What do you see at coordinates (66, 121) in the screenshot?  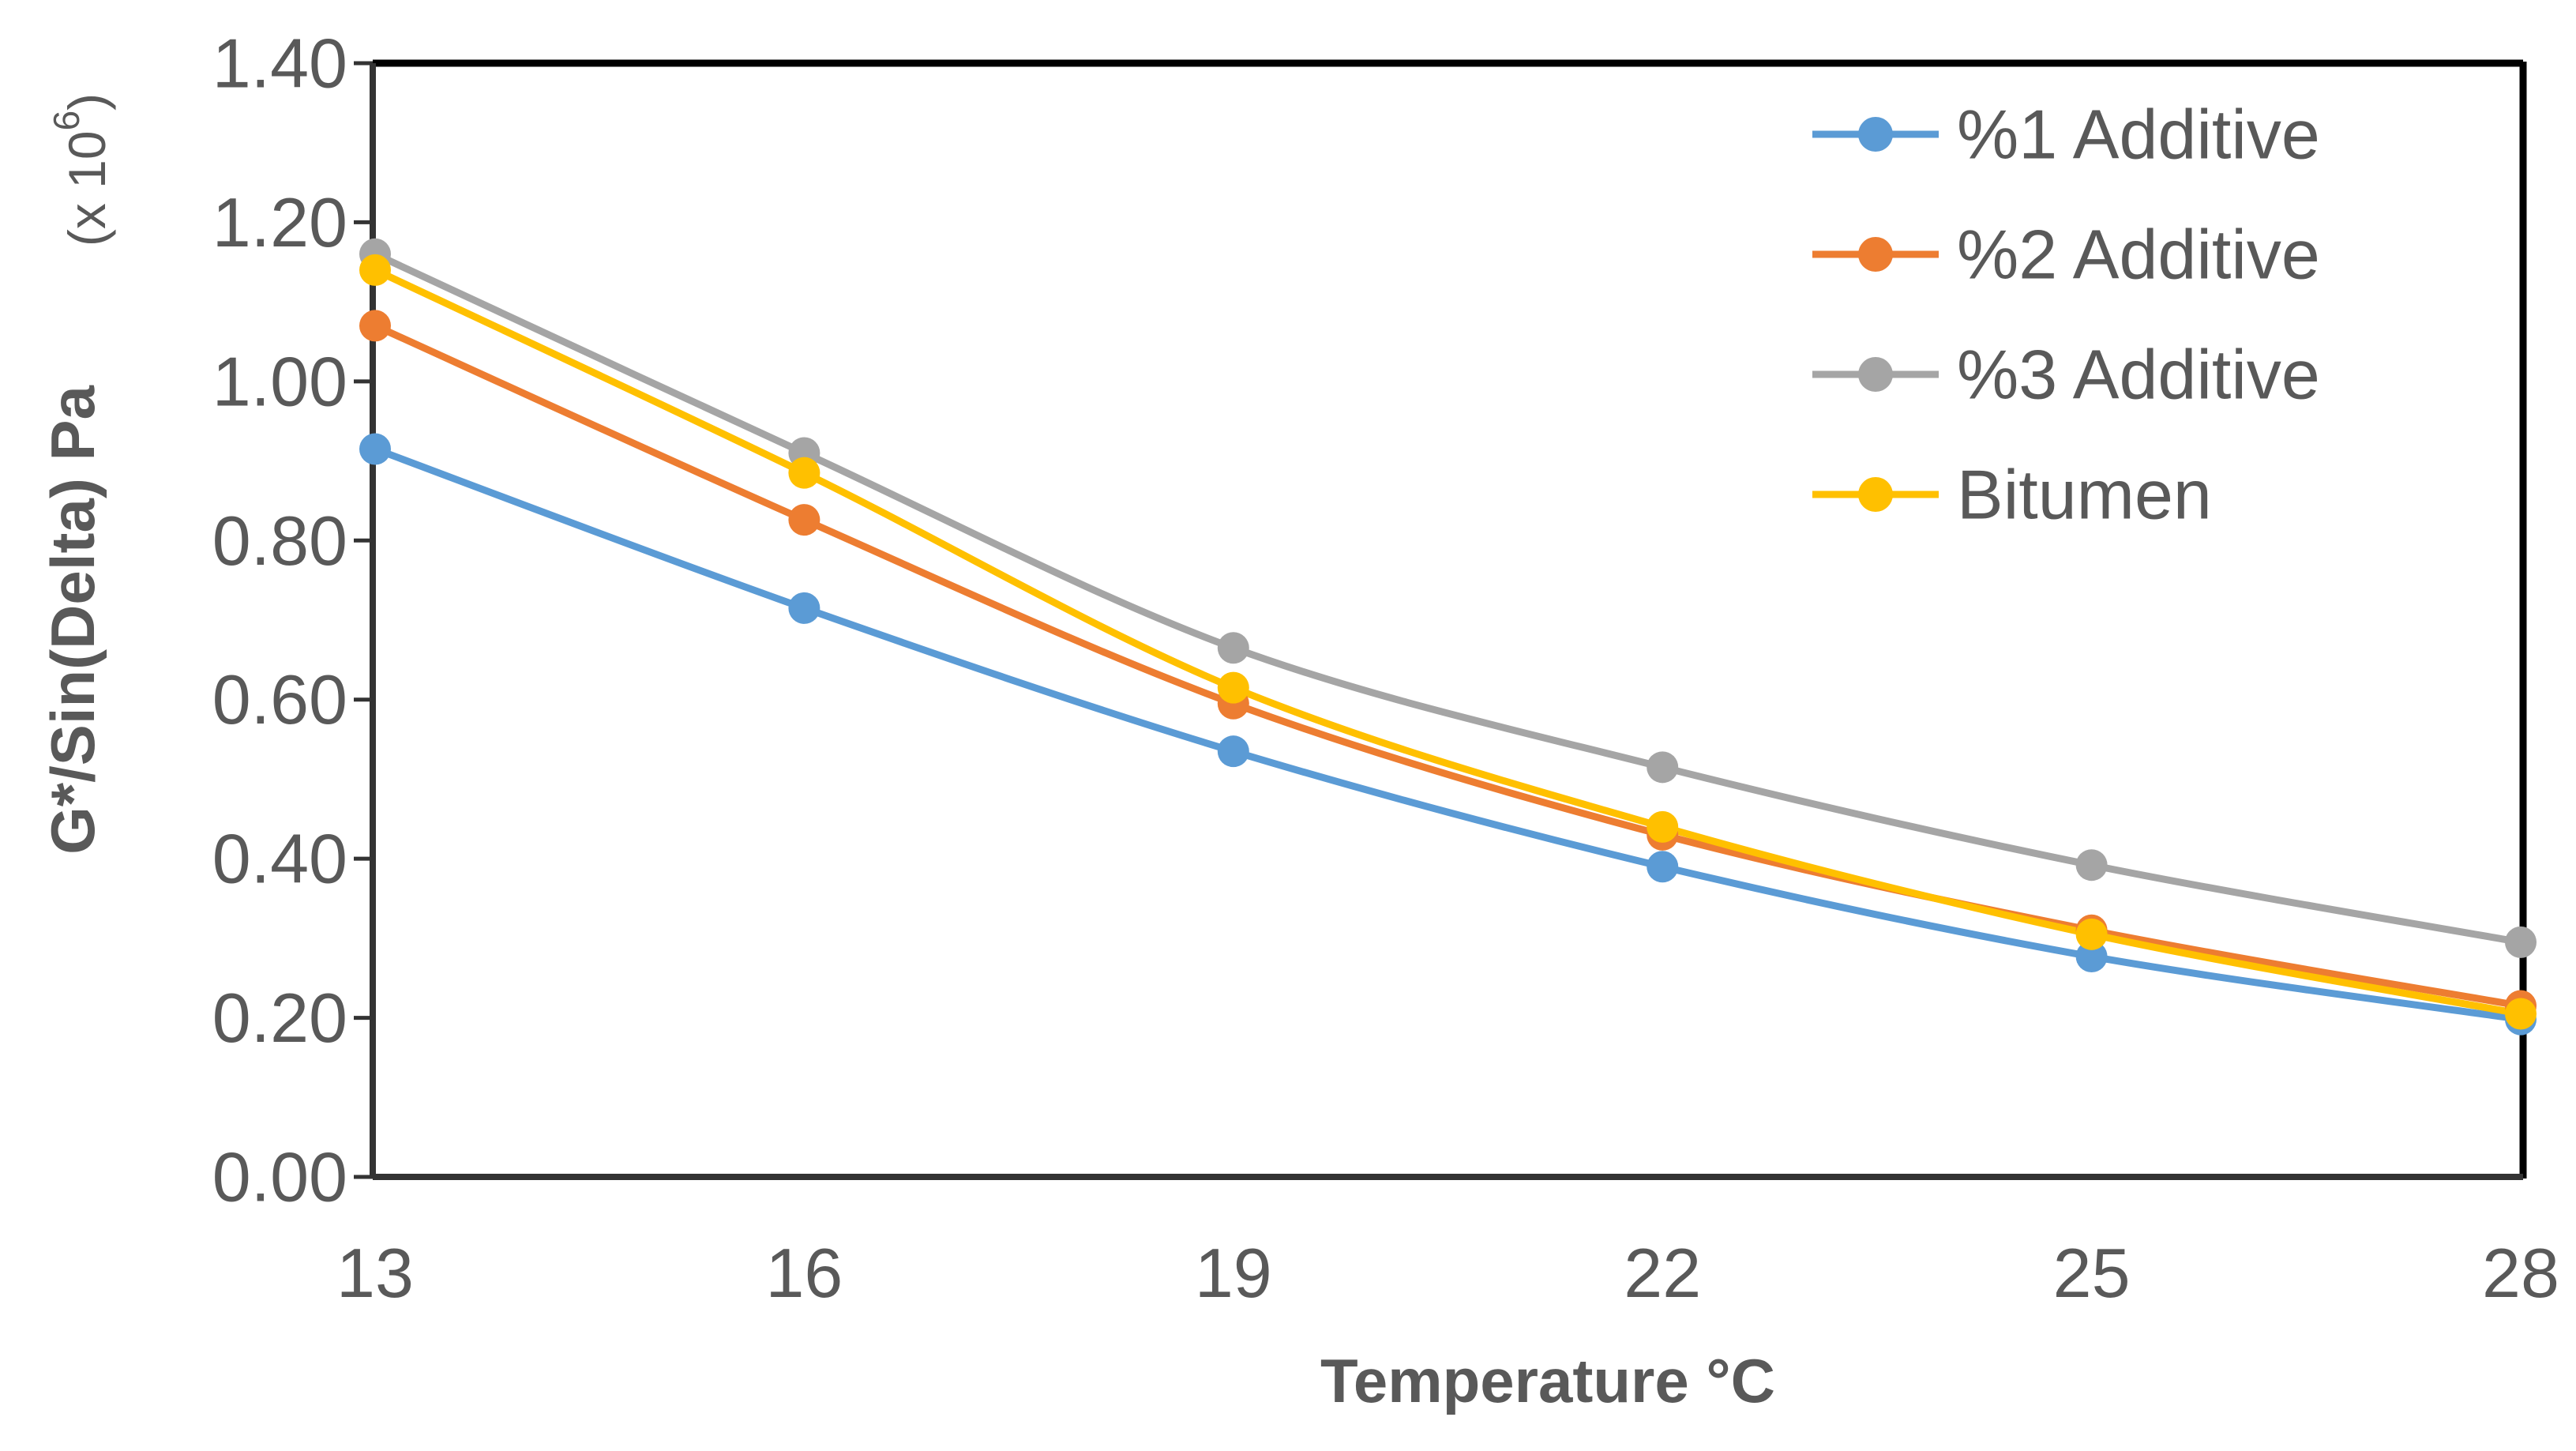 I see `y-axis-unit-exponent: 6` at bounding box center [66, 121].